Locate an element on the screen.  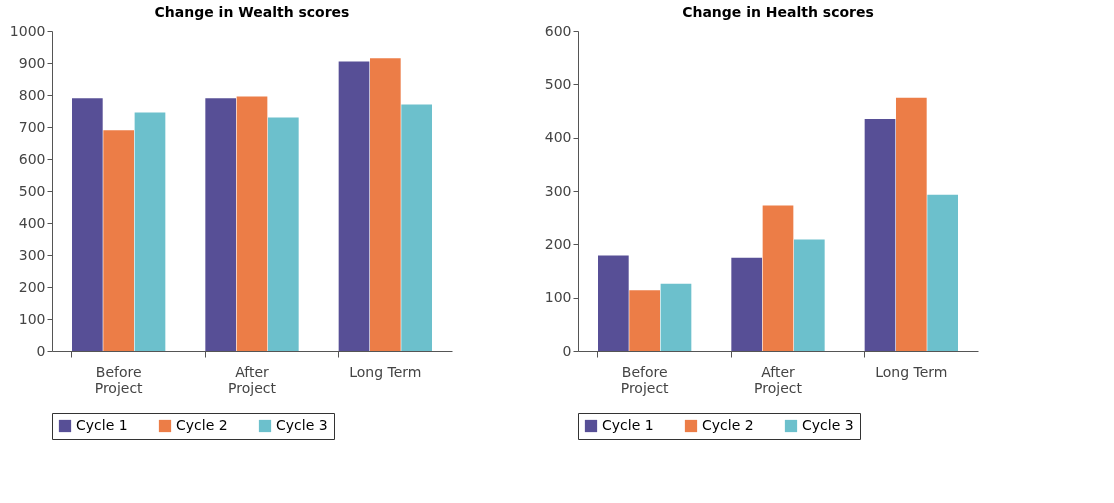
y-tick-label: 800 is located at coordinates (32, 94).